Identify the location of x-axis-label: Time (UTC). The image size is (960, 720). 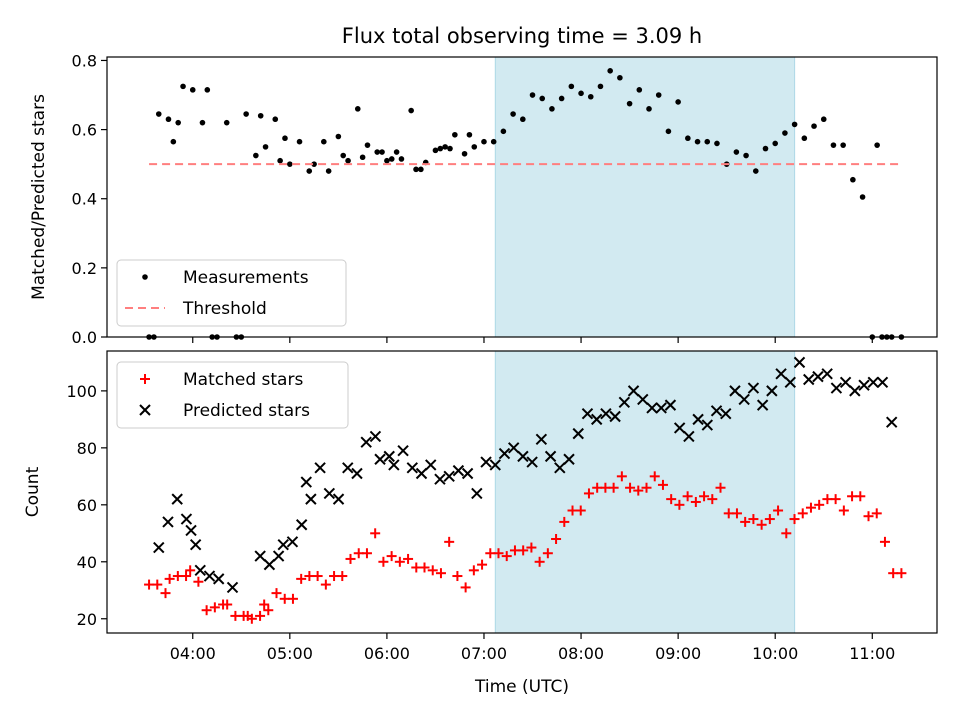
(521, 687).